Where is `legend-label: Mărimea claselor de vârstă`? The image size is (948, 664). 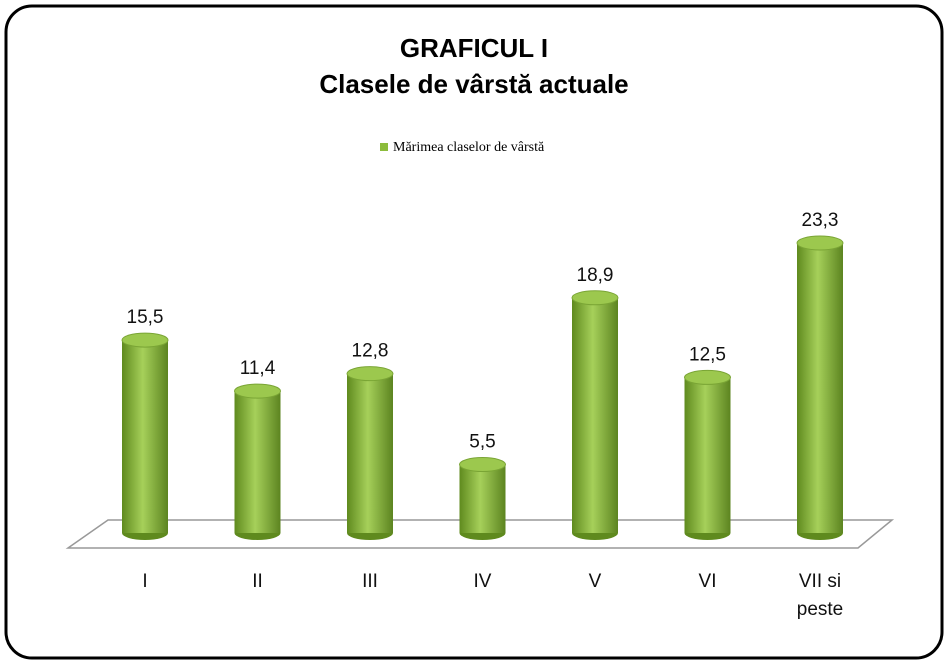
legend-label: Mărimea claselor de vârstă is located at coordinates (469, 147).